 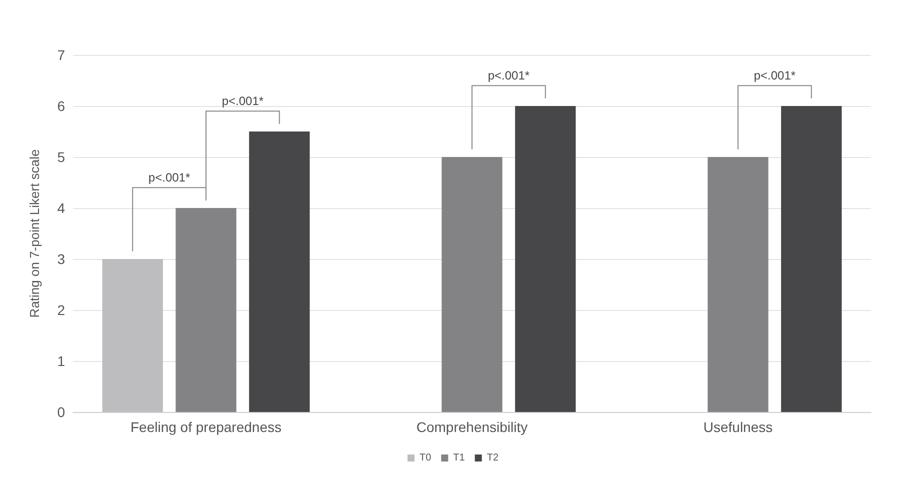 I want to click on legend-label: T2, so click(x=492, y=458).